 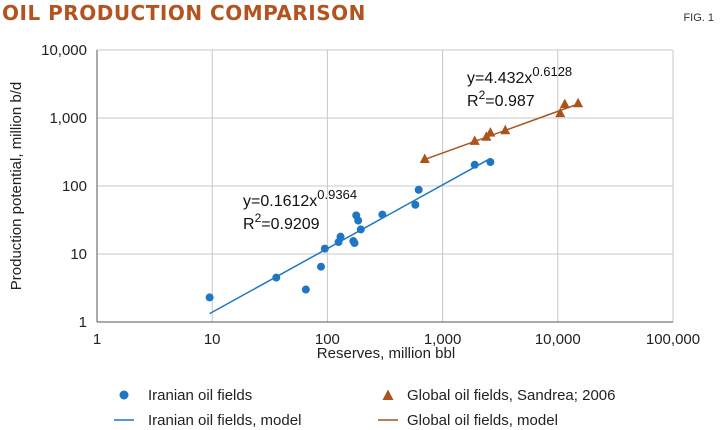 I want to click on y-tick-label: 1, so click(x=83, y=322).